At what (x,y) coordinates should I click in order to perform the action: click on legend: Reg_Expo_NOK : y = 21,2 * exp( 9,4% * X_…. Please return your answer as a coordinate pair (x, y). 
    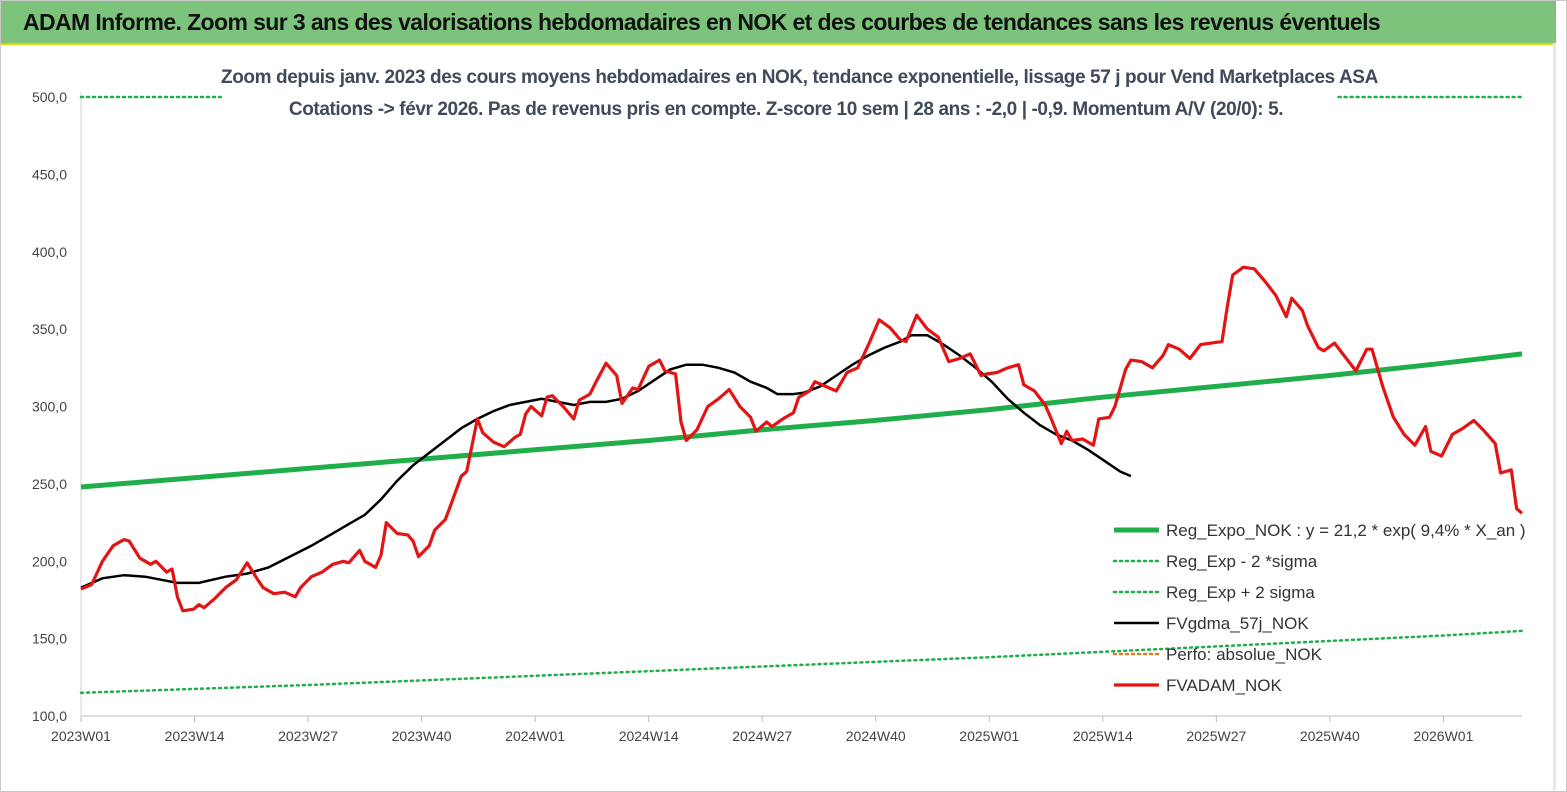
    Looking at the image, I should click on (1319, 608).